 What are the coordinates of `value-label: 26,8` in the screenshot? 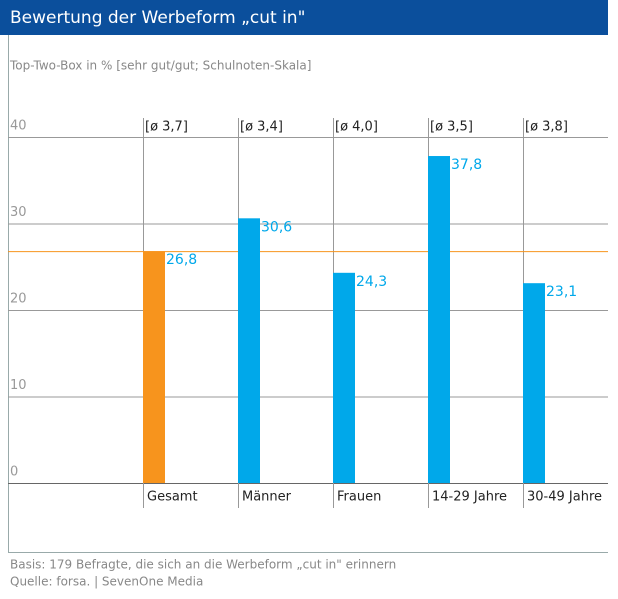 It's located at (181, 260).